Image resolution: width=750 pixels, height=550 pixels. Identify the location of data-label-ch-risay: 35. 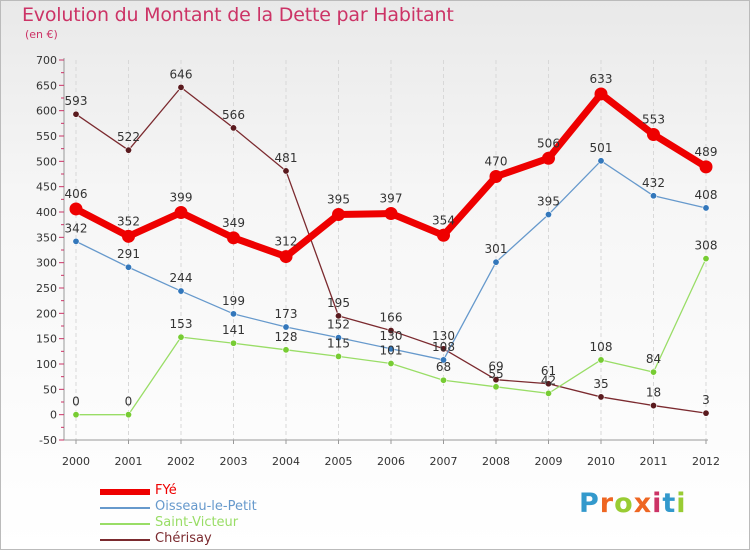
(600, 384).